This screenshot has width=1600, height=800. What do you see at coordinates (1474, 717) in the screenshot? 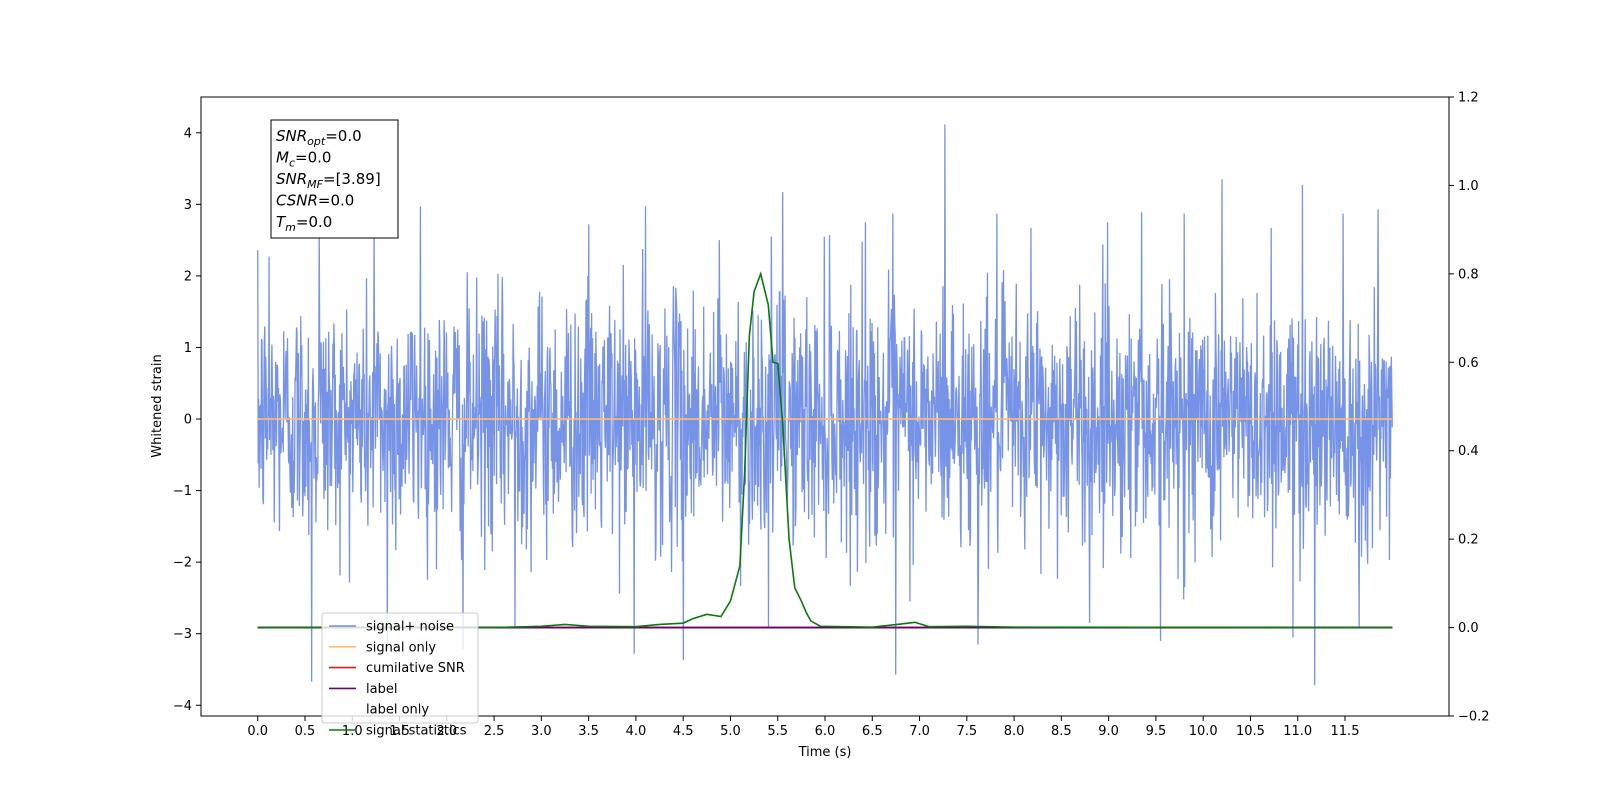
I see `y2-tick-label: −0.2` at bounding box center [1474, 717].